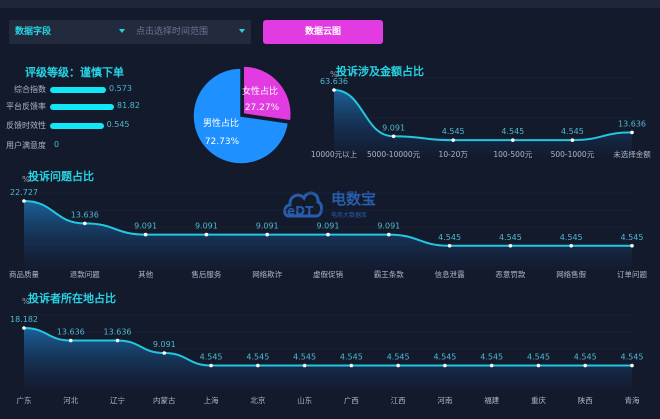 The height and width of the screenshot is (419, 660). What do you see at coordinates (71, 332) in the screenshot?
I see `data-label: 13.636` at bounding box center [71, 332].